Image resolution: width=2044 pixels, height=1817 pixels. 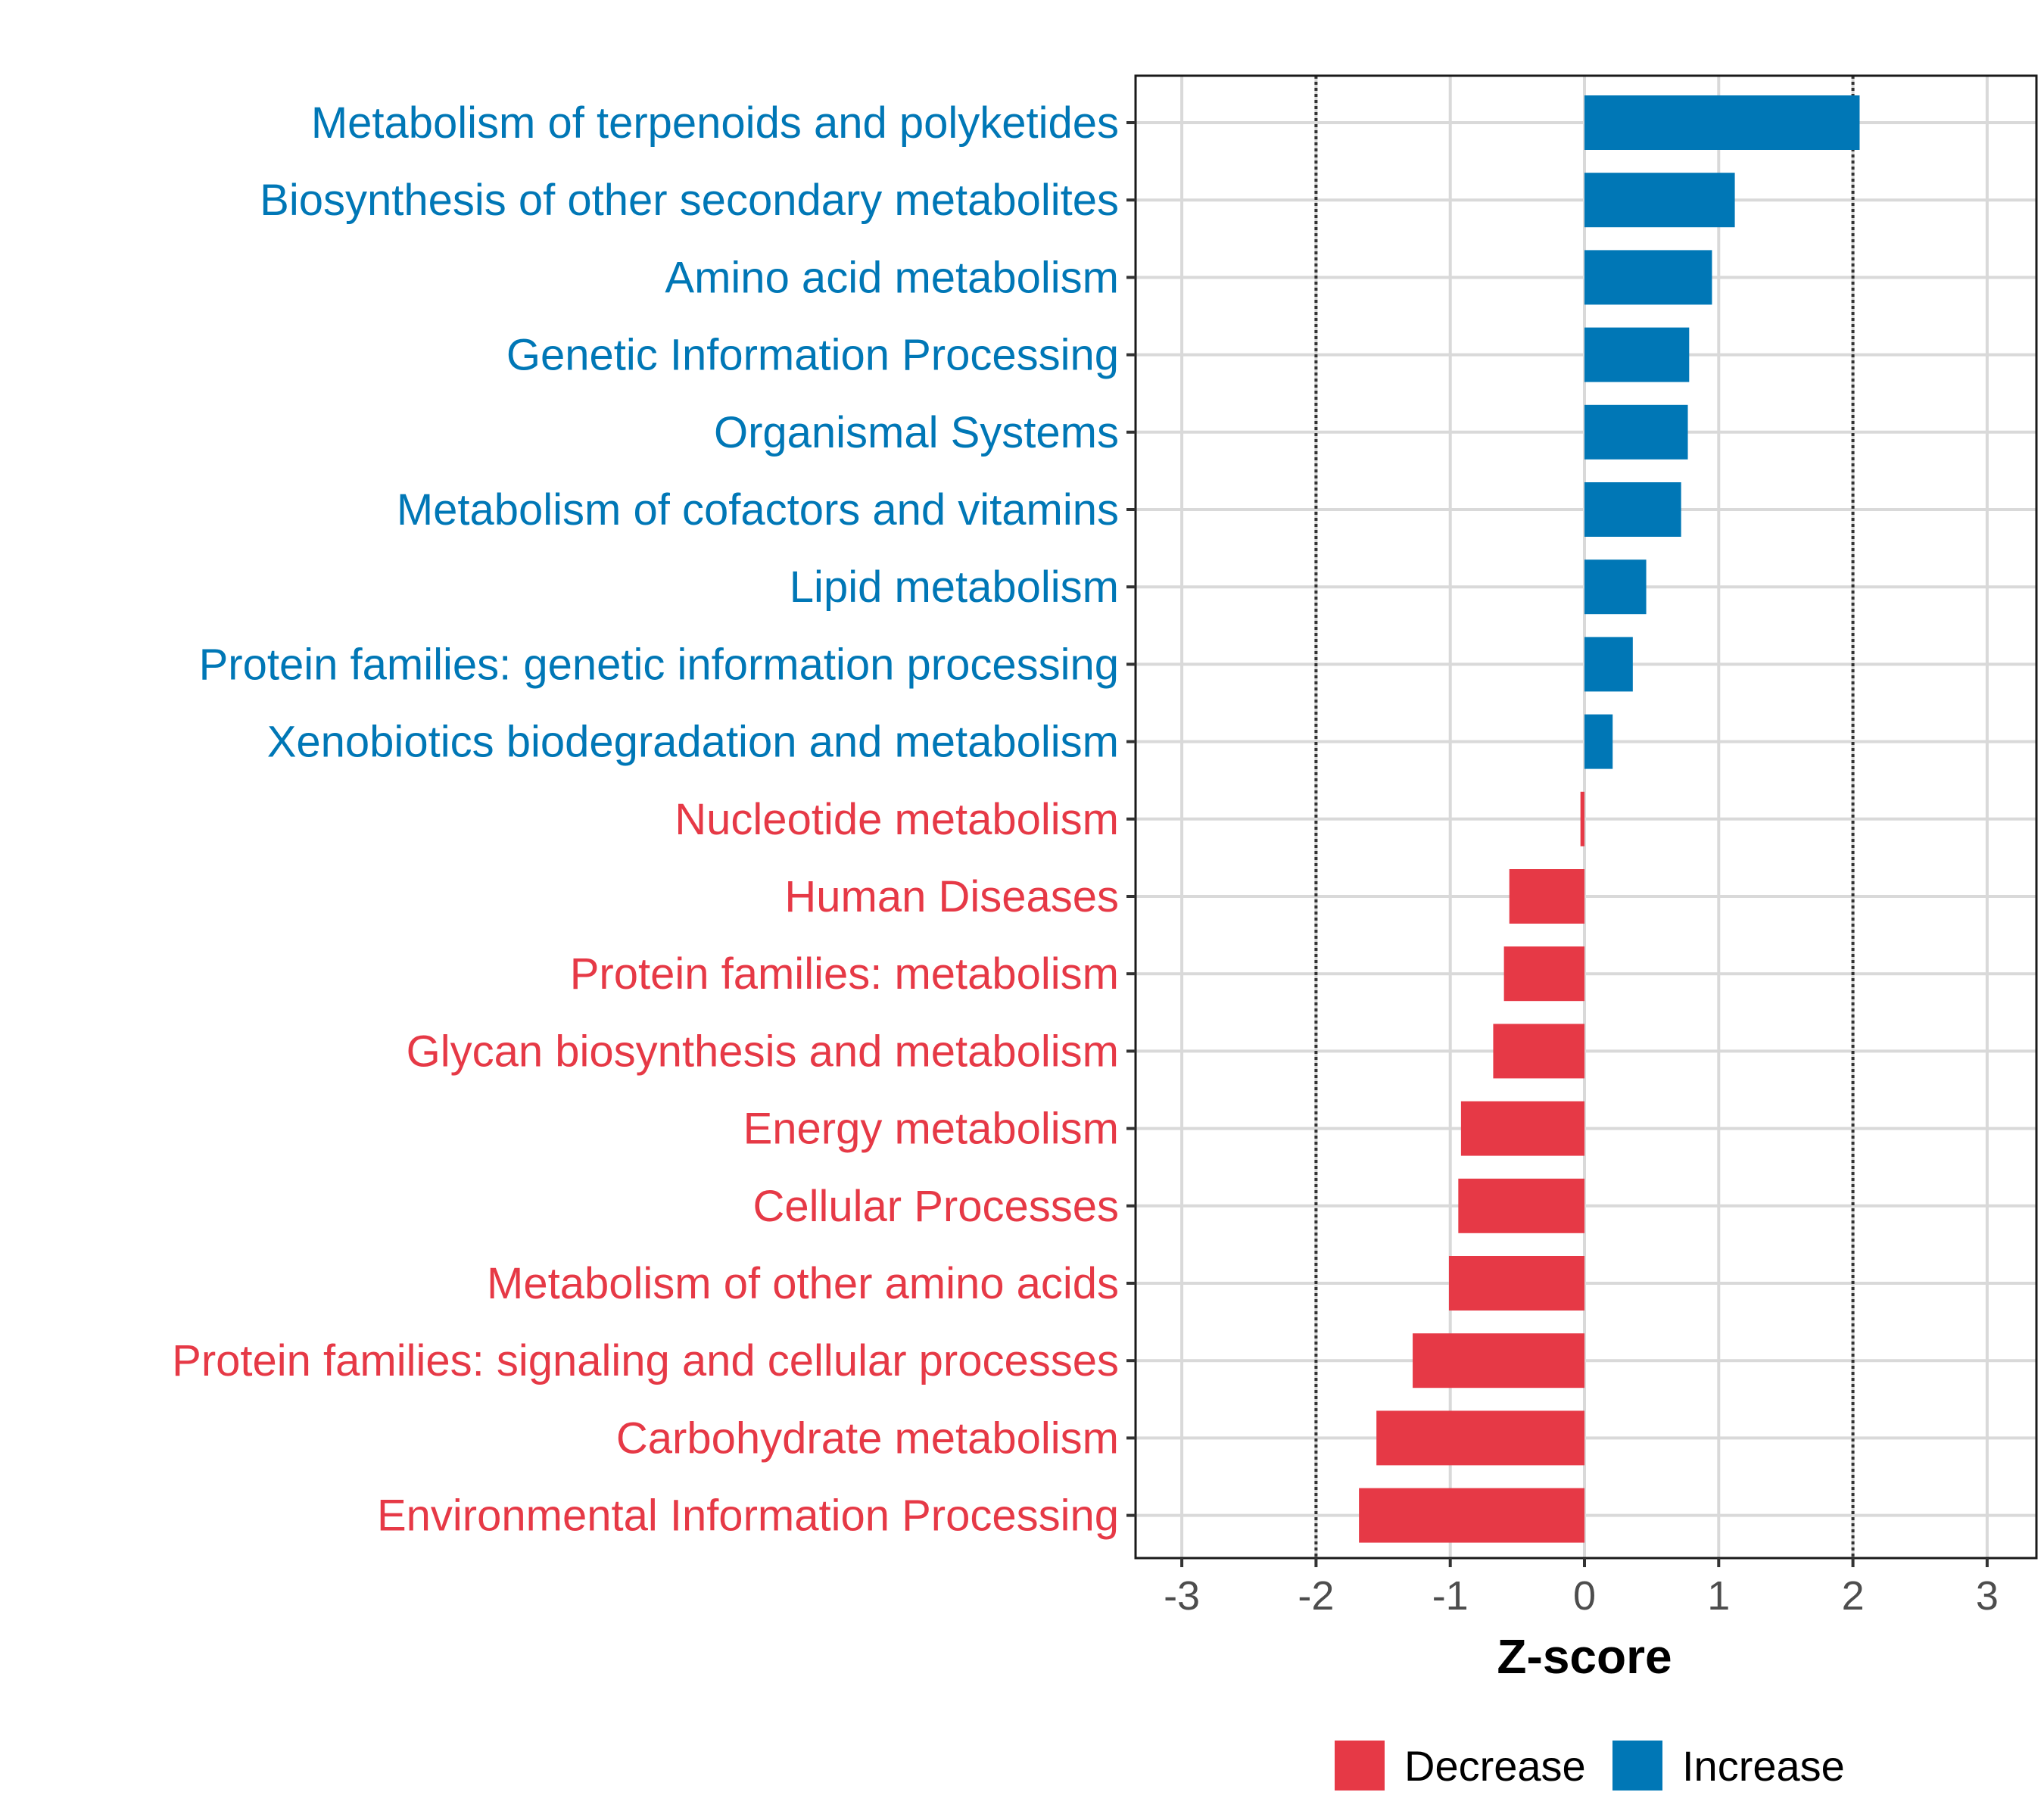 I want to click on legend-label: Decrease, so click(x=1495, y=1766).